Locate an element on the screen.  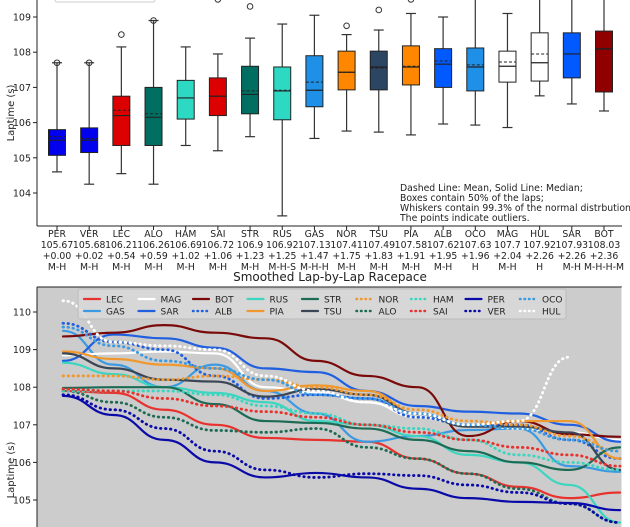
x-tick-gap: +0.02 is located at coordinates (89, 256).